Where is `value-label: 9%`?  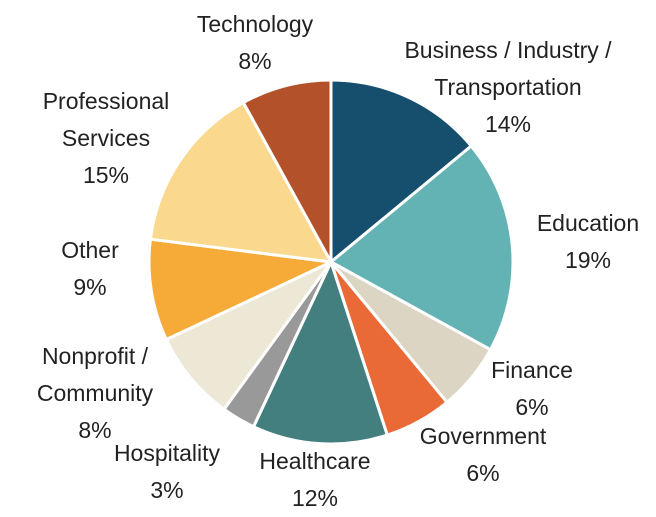
value-label: 9% is located at coordinates (90, 287).